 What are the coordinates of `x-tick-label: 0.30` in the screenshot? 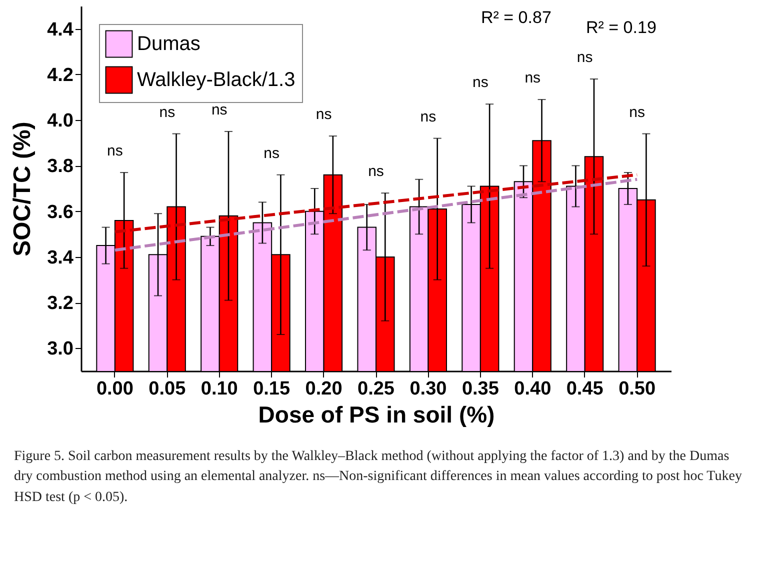 It's located at (428, 389).